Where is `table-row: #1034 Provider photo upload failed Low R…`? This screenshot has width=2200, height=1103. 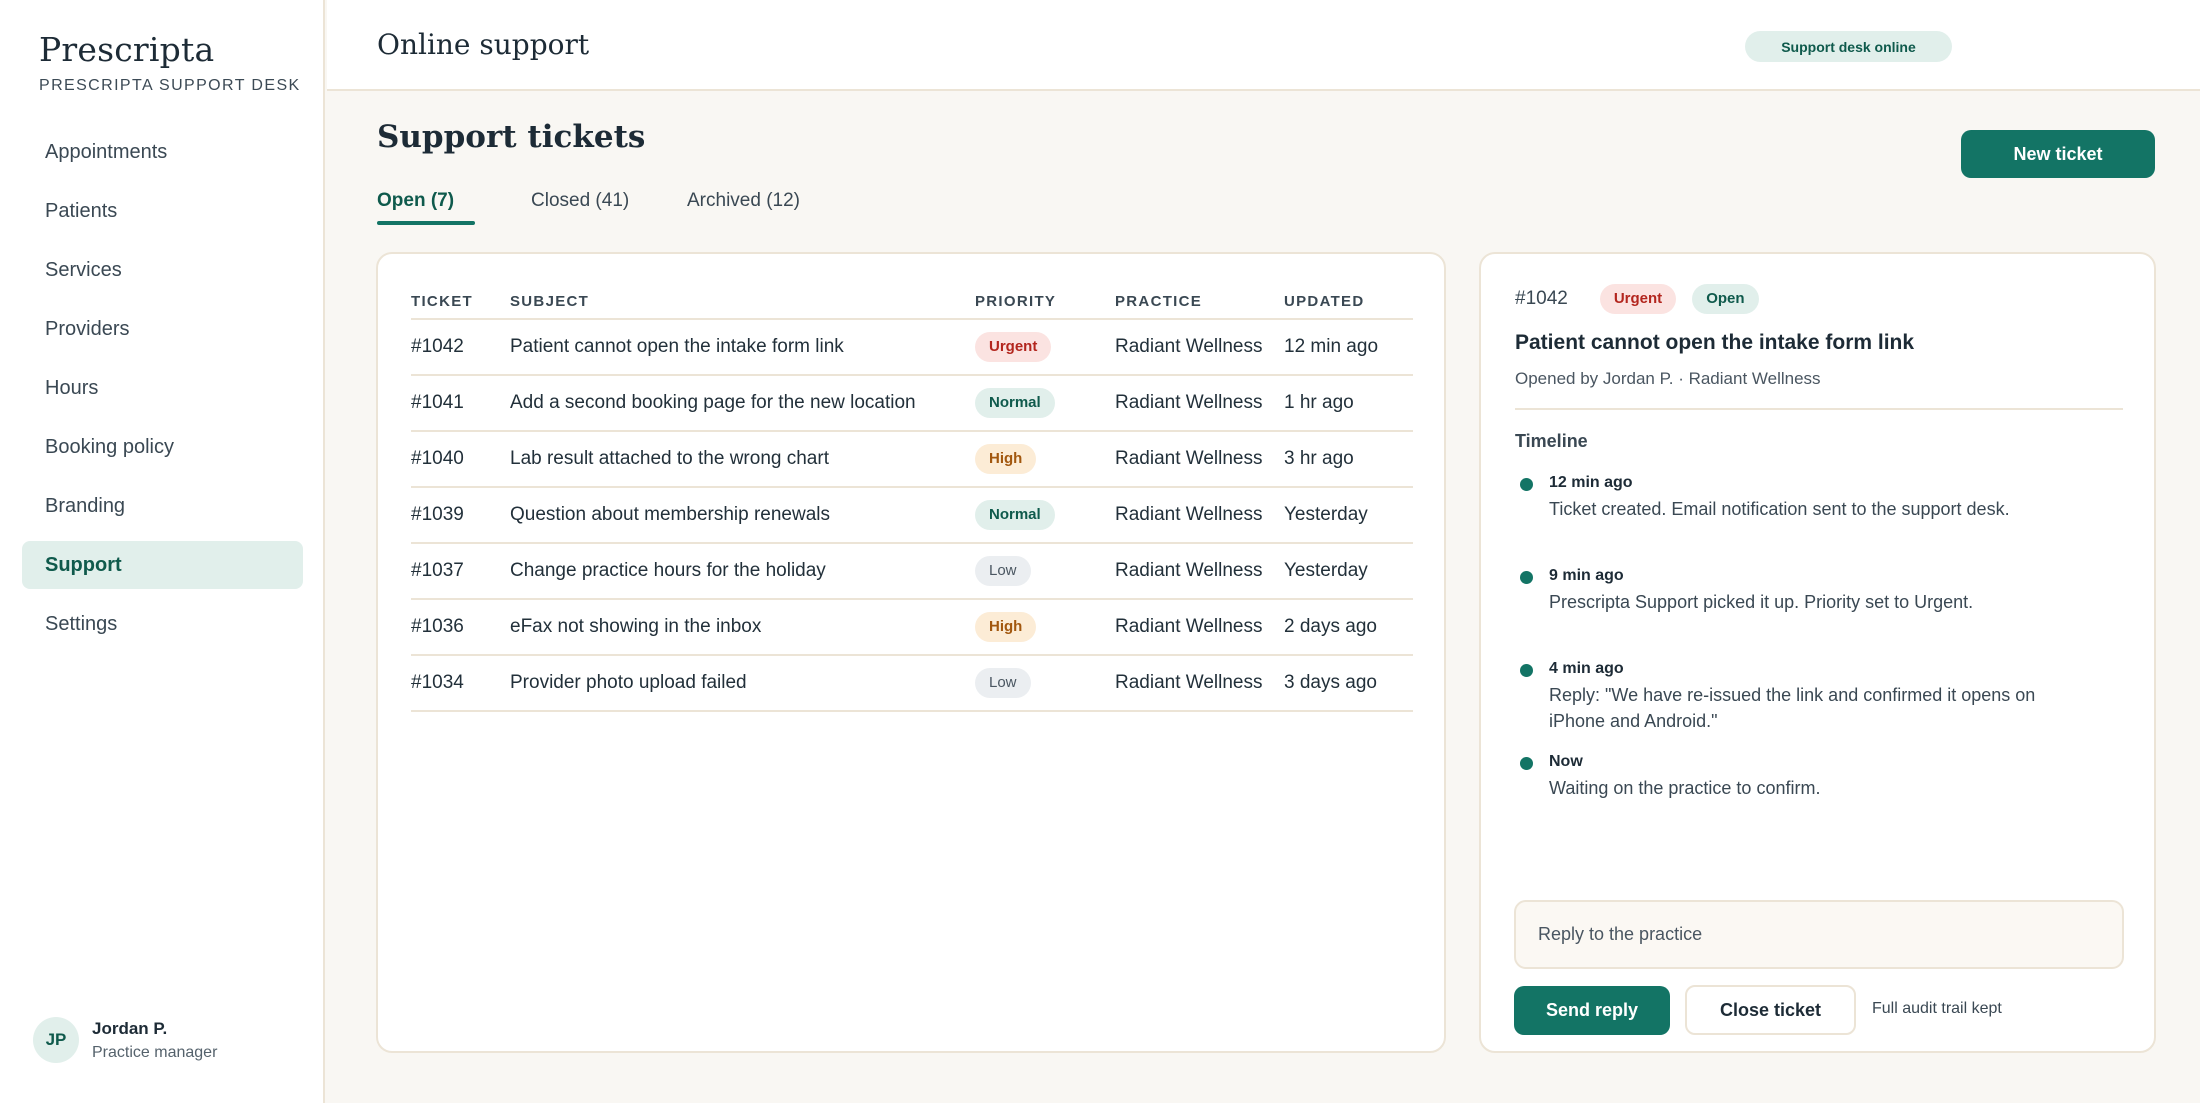
table-row: #1034 Provider photo upload failed Low R… is located at coordinates (912, 683).